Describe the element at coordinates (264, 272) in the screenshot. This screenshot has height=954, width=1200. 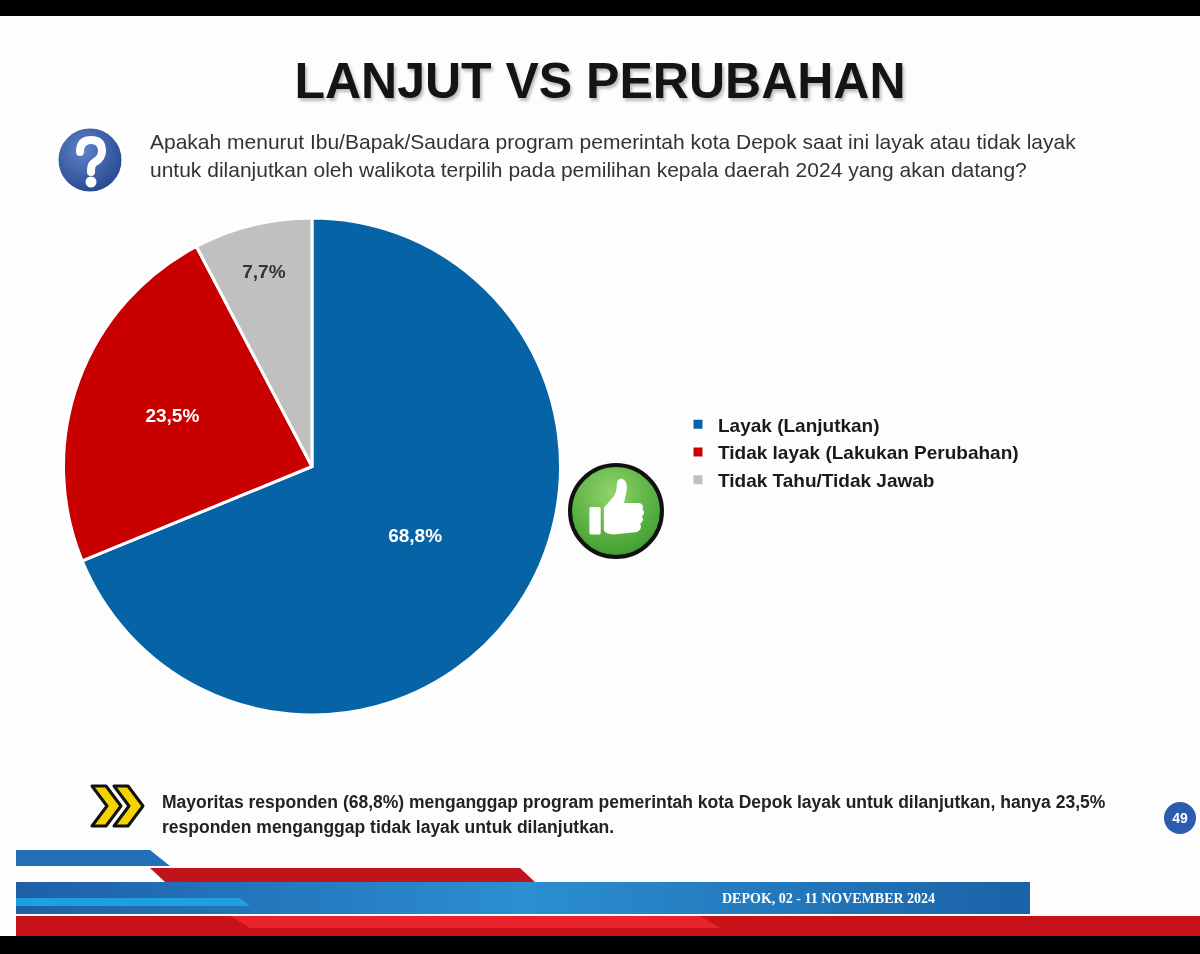
I see `data-label: 7,7%` at that location.